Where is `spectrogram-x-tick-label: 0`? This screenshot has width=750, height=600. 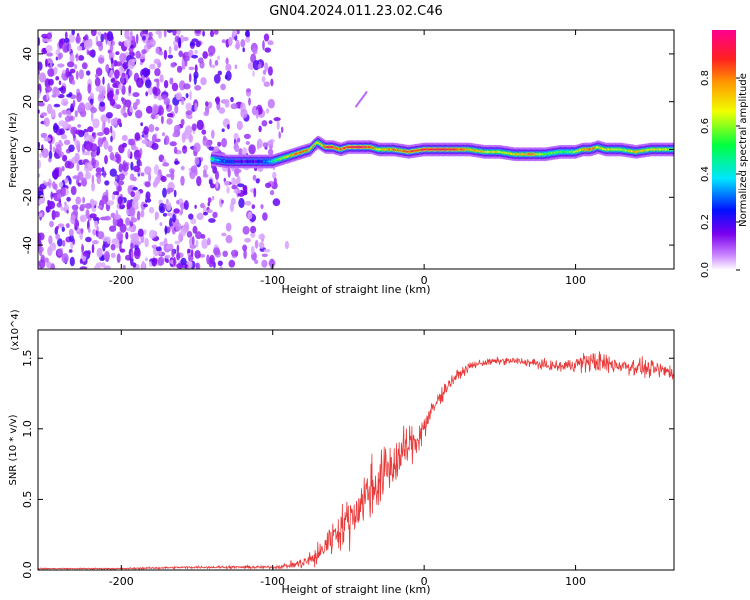
spectrogram-x-tick-label: 0 is located at coordinates (424, 280).